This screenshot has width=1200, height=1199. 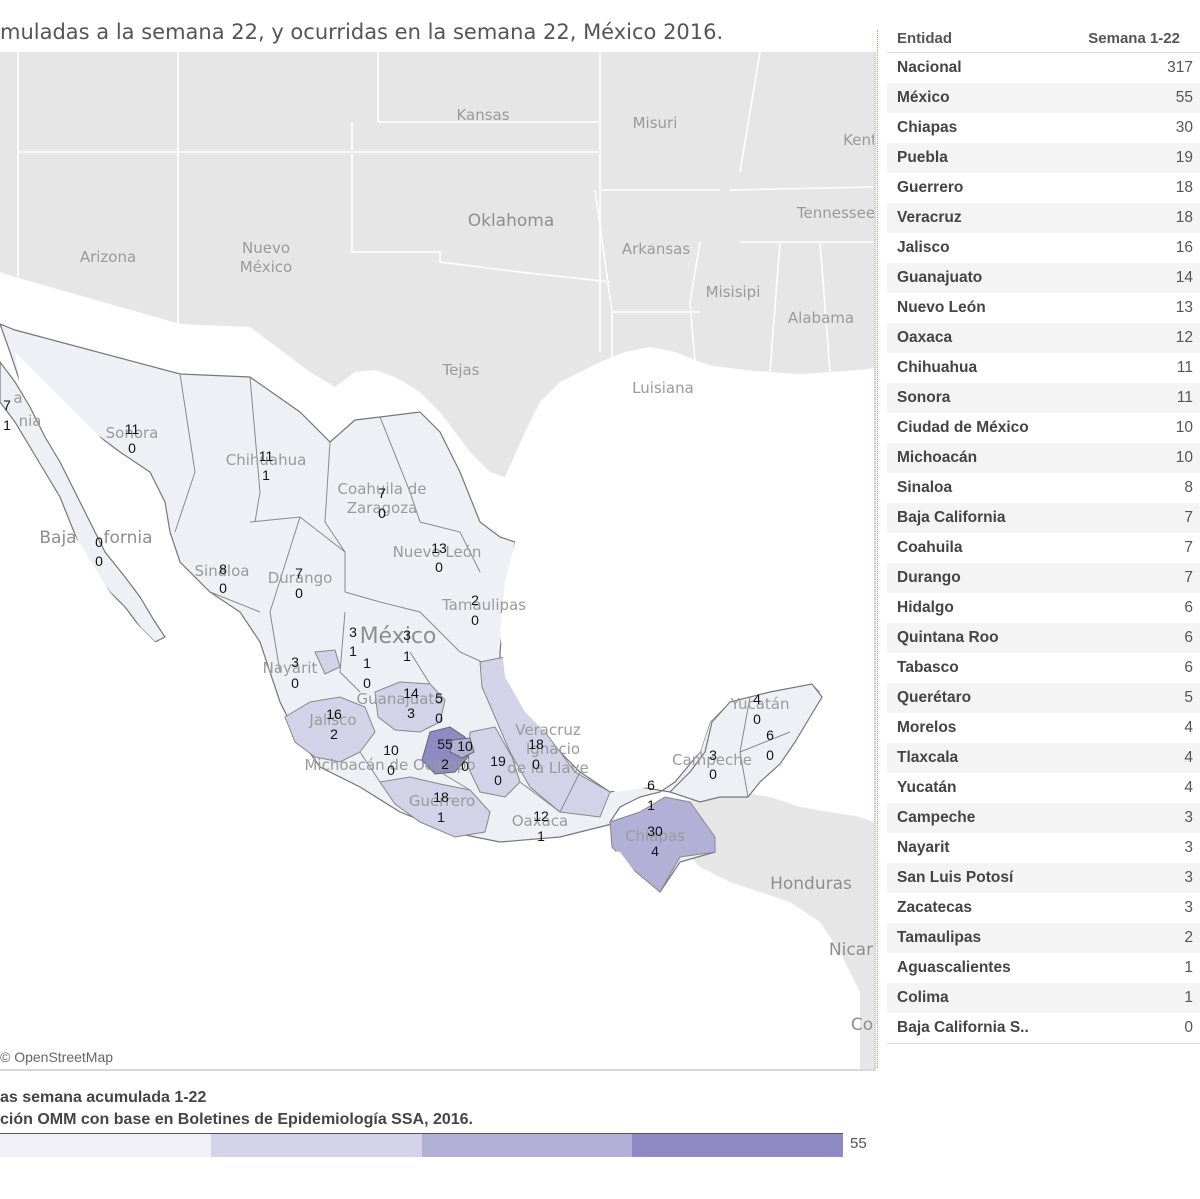 I want to click on header-value: Semana 1-22, so click(x=1134, y=38).